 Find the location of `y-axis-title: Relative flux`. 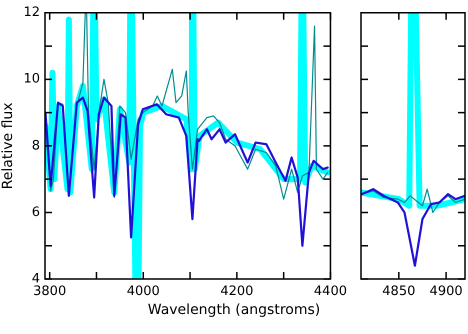

y-axis-title: Relative flux is located at coordinates (8, 146).